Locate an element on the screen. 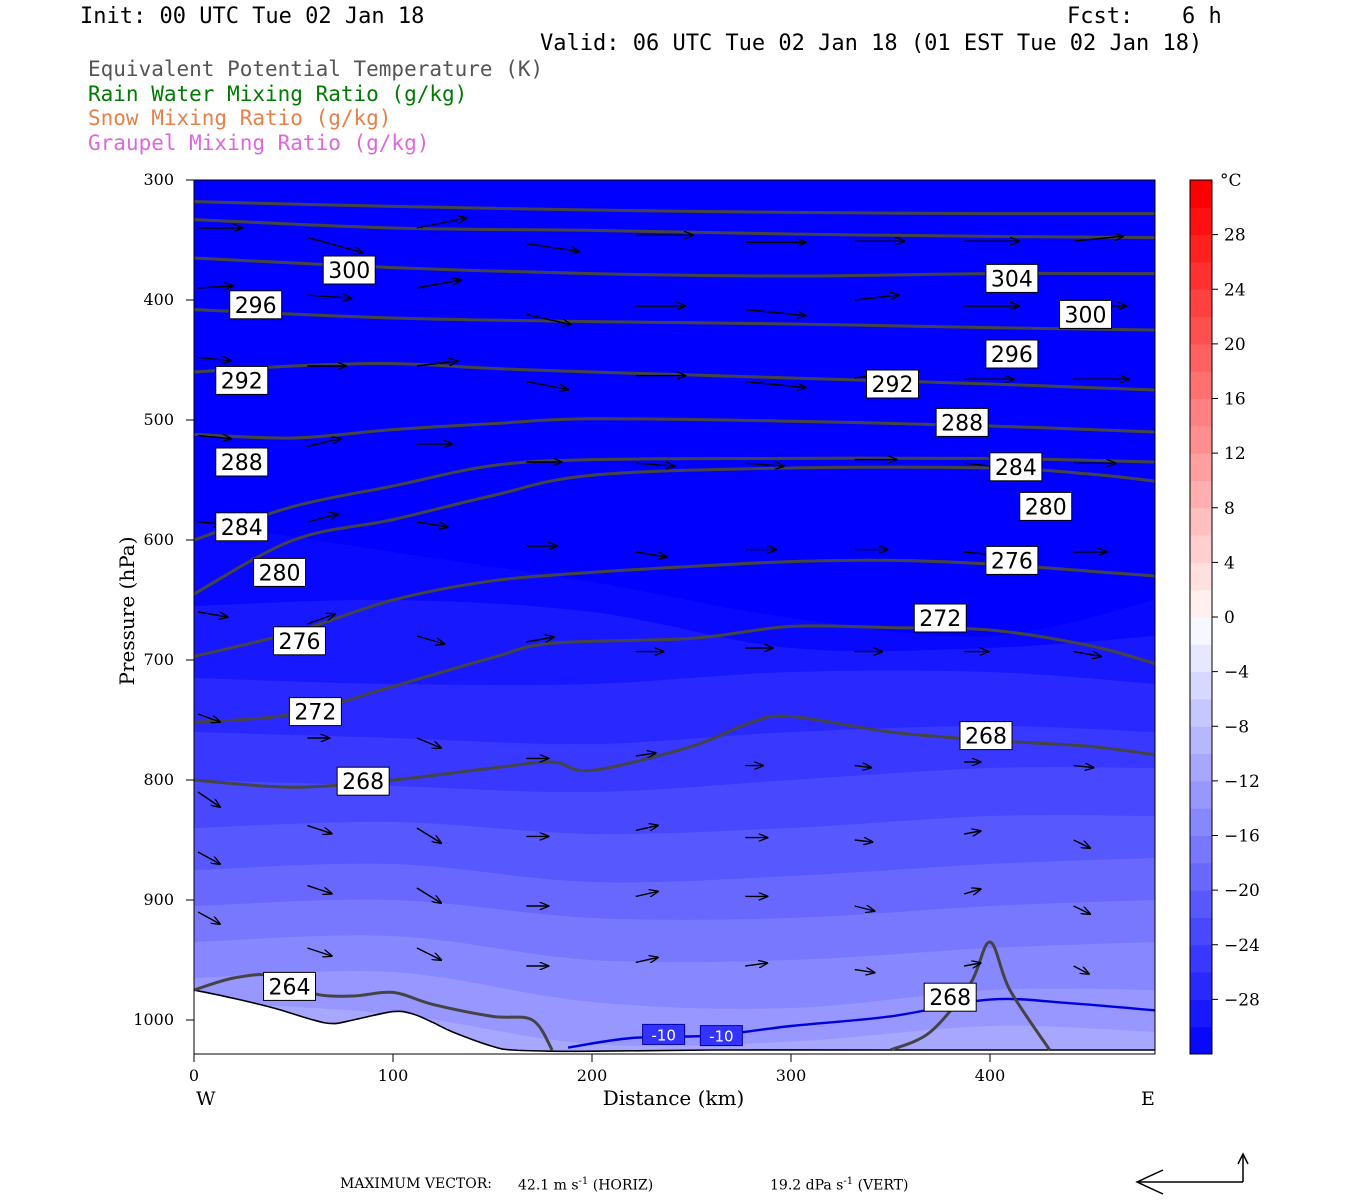  forecast-label: Fcst: is located at coordinates (1100, 16).